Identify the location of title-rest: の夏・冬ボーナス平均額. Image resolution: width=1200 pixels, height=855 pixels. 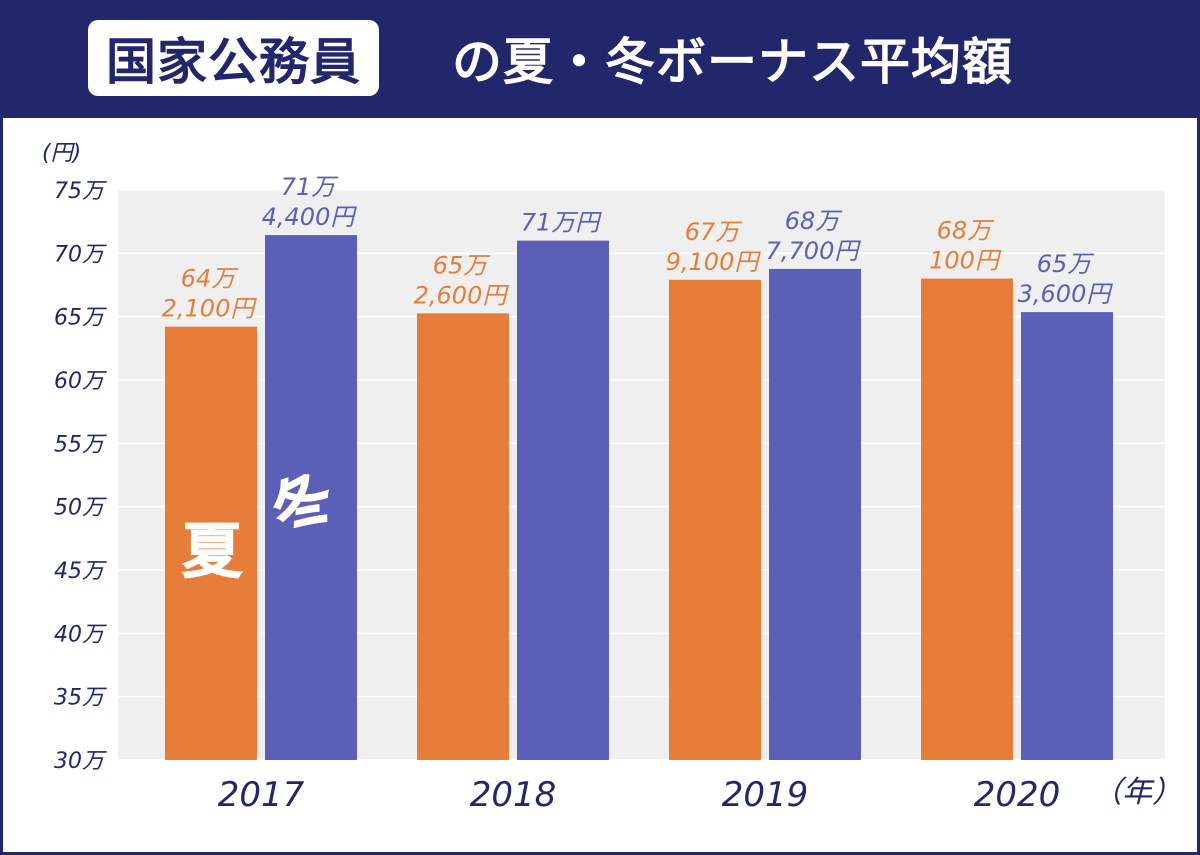
(732, 62).